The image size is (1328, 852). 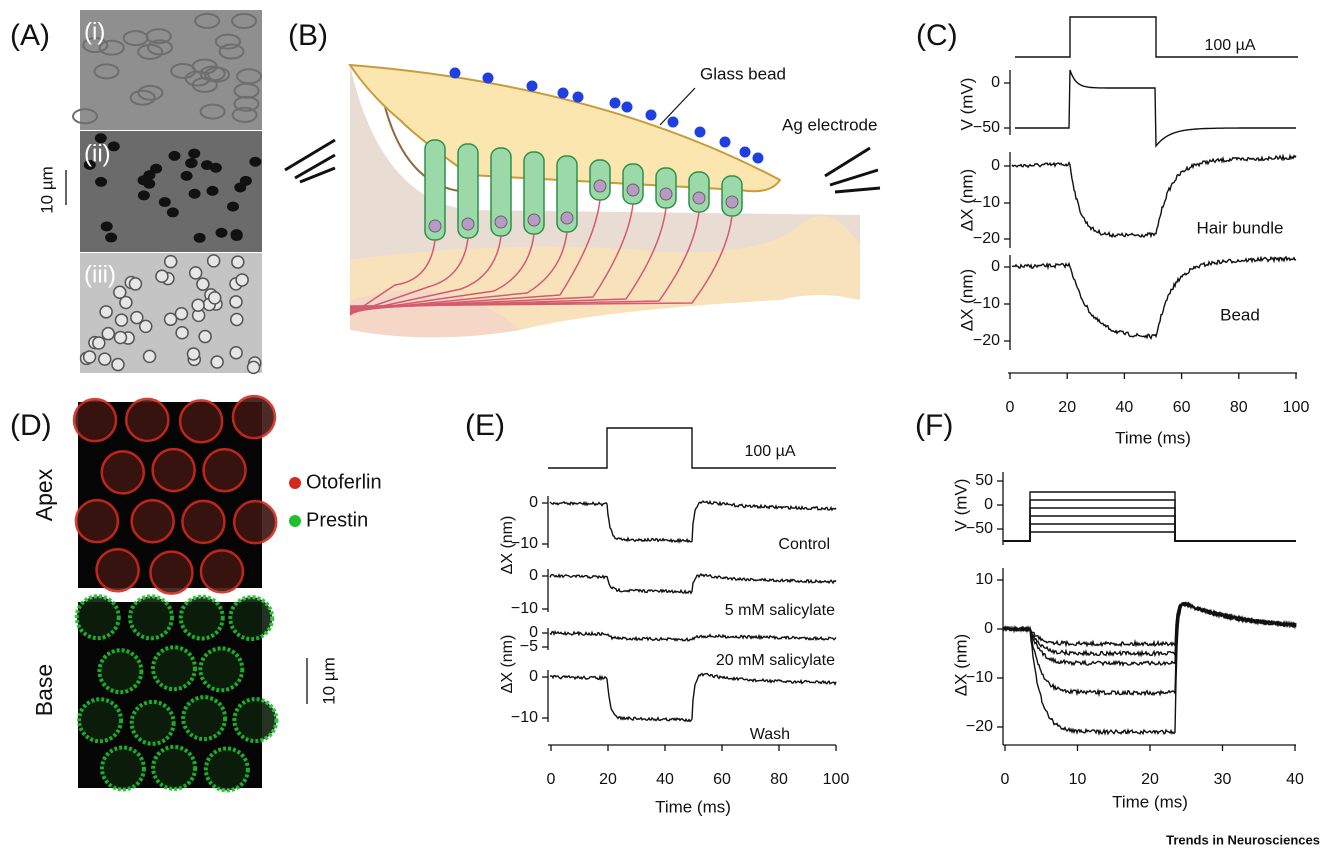 What do you see at coordinates (529, 646) in the screenshot?
I see `label: −5` at bounding box center [529, 646].